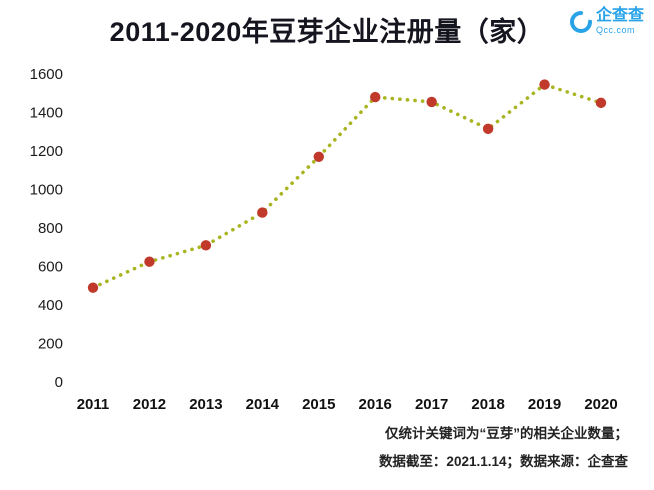  Describe the element at coordinates (615, 30) in the screenshot. I see `qcc-logo-domain: Qcc.com` at that location.